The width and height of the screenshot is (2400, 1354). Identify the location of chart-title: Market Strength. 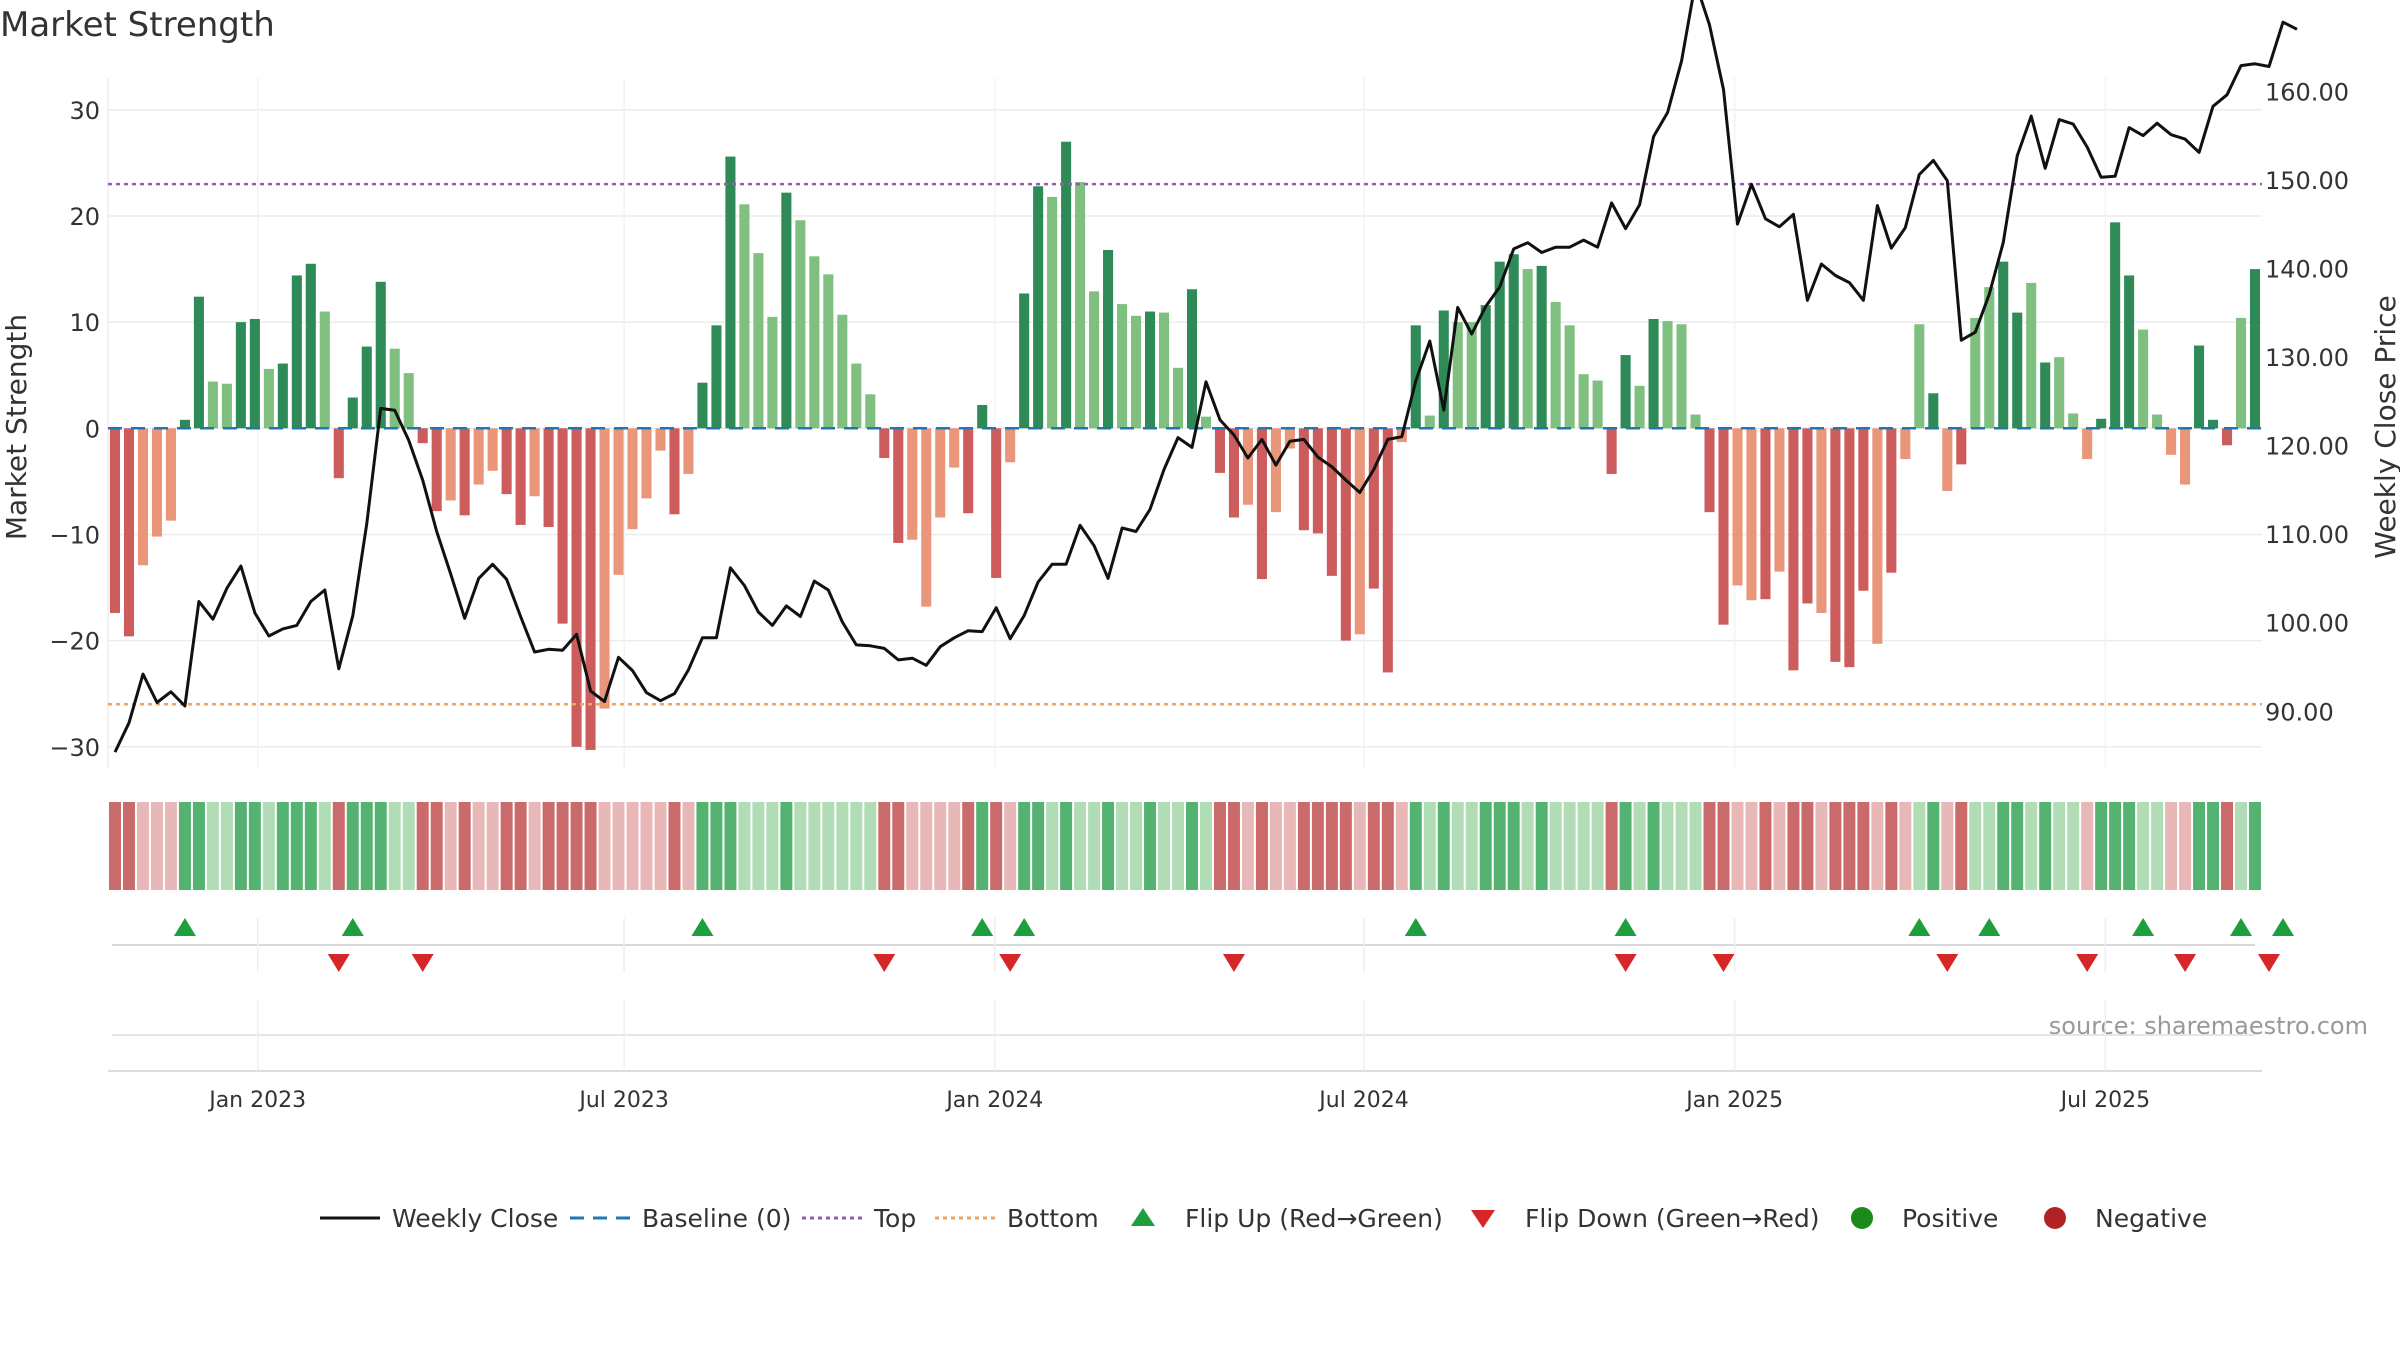
(137, 25).